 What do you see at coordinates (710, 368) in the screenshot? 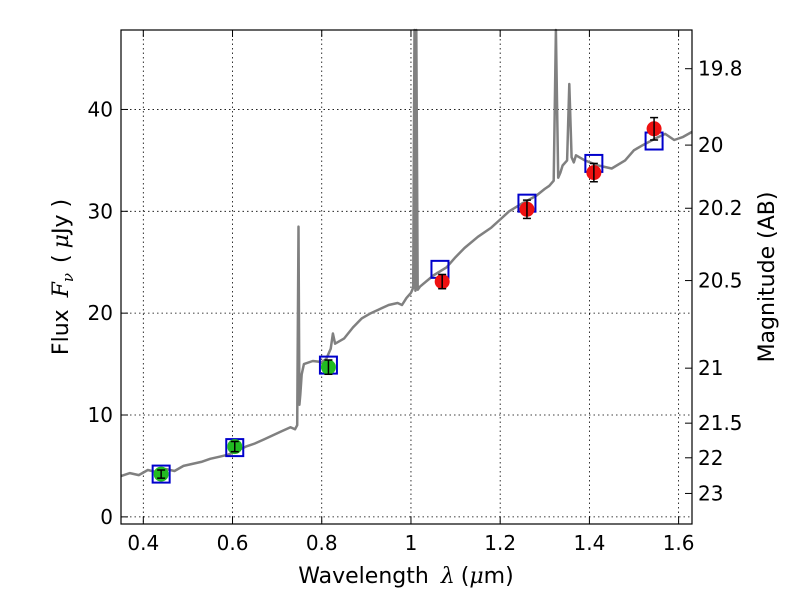
I see `mag-tick-label: 21` at bounding box center [710, 368].